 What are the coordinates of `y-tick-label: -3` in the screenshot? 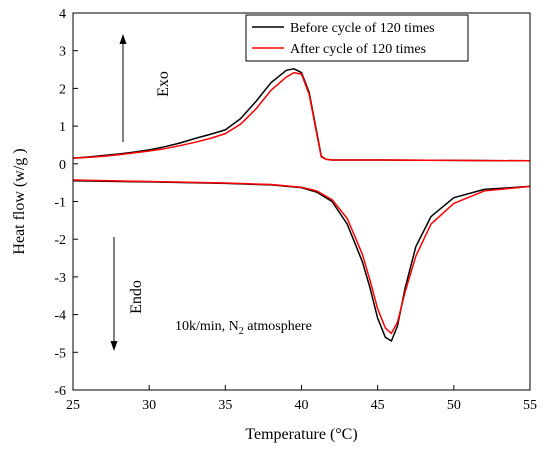 It's located at (60, 278).